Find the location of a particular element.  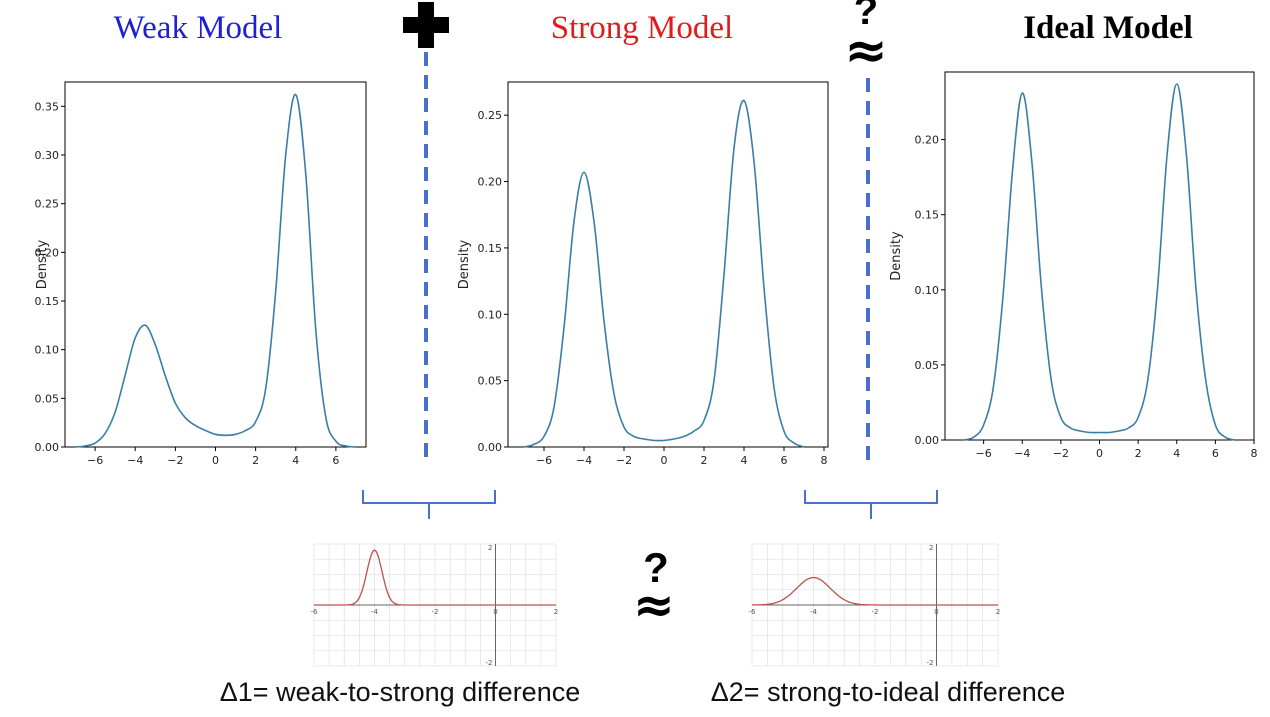

approx-icon-middle: ≈ is located at coordinates (654, 605).